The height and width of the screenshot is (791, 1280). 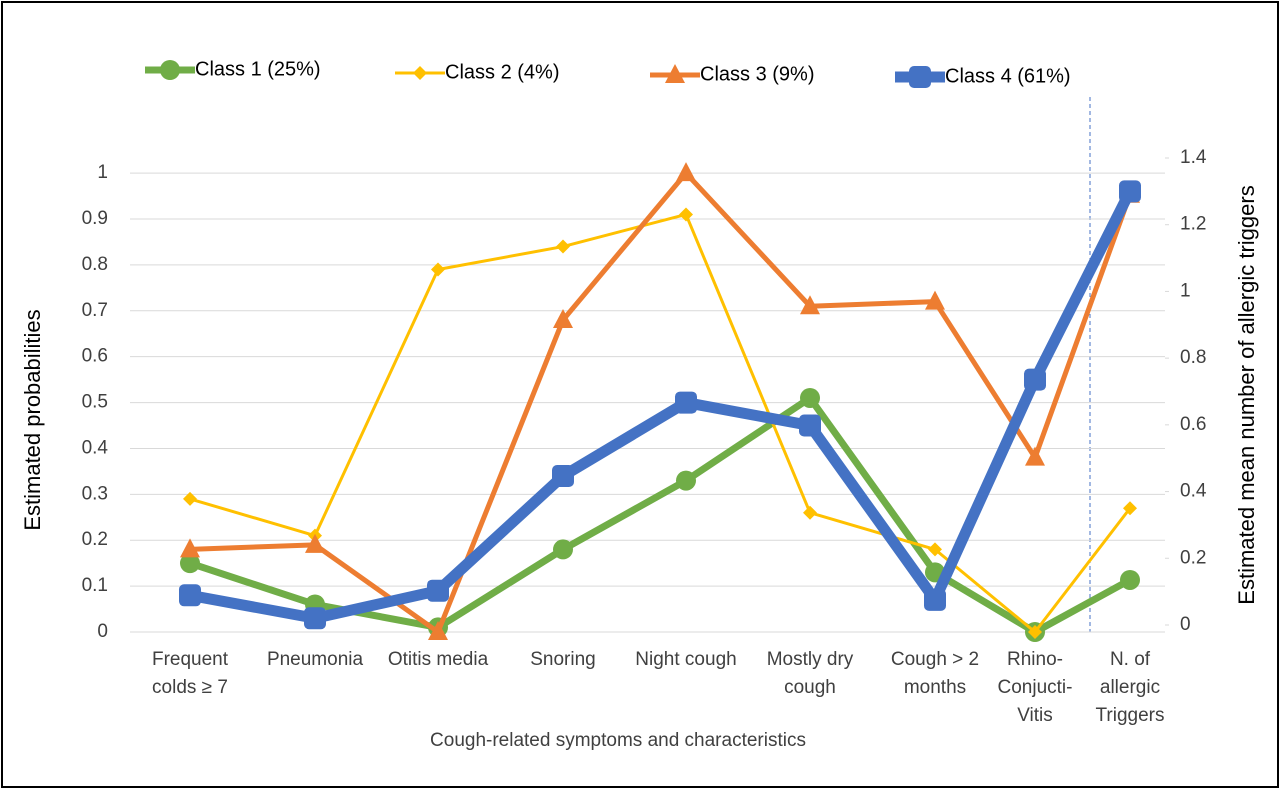 I want to click on y2-tick-label: 0.2, so click(x=1193, y=557).